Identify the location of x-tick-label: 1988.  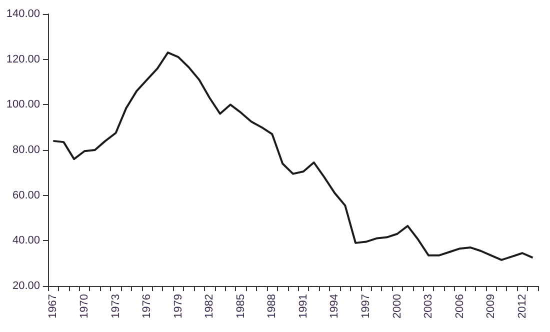
(272, 306).